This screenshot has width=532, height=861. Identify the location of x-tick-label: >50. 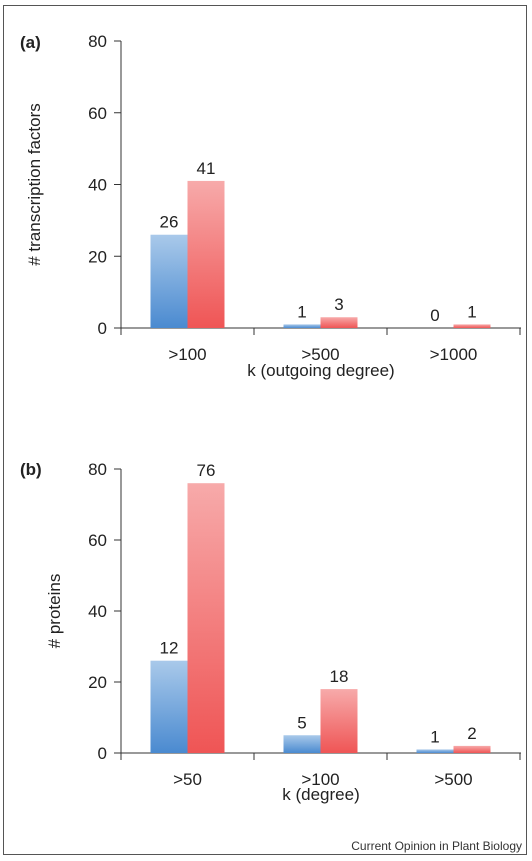
(187, 779).